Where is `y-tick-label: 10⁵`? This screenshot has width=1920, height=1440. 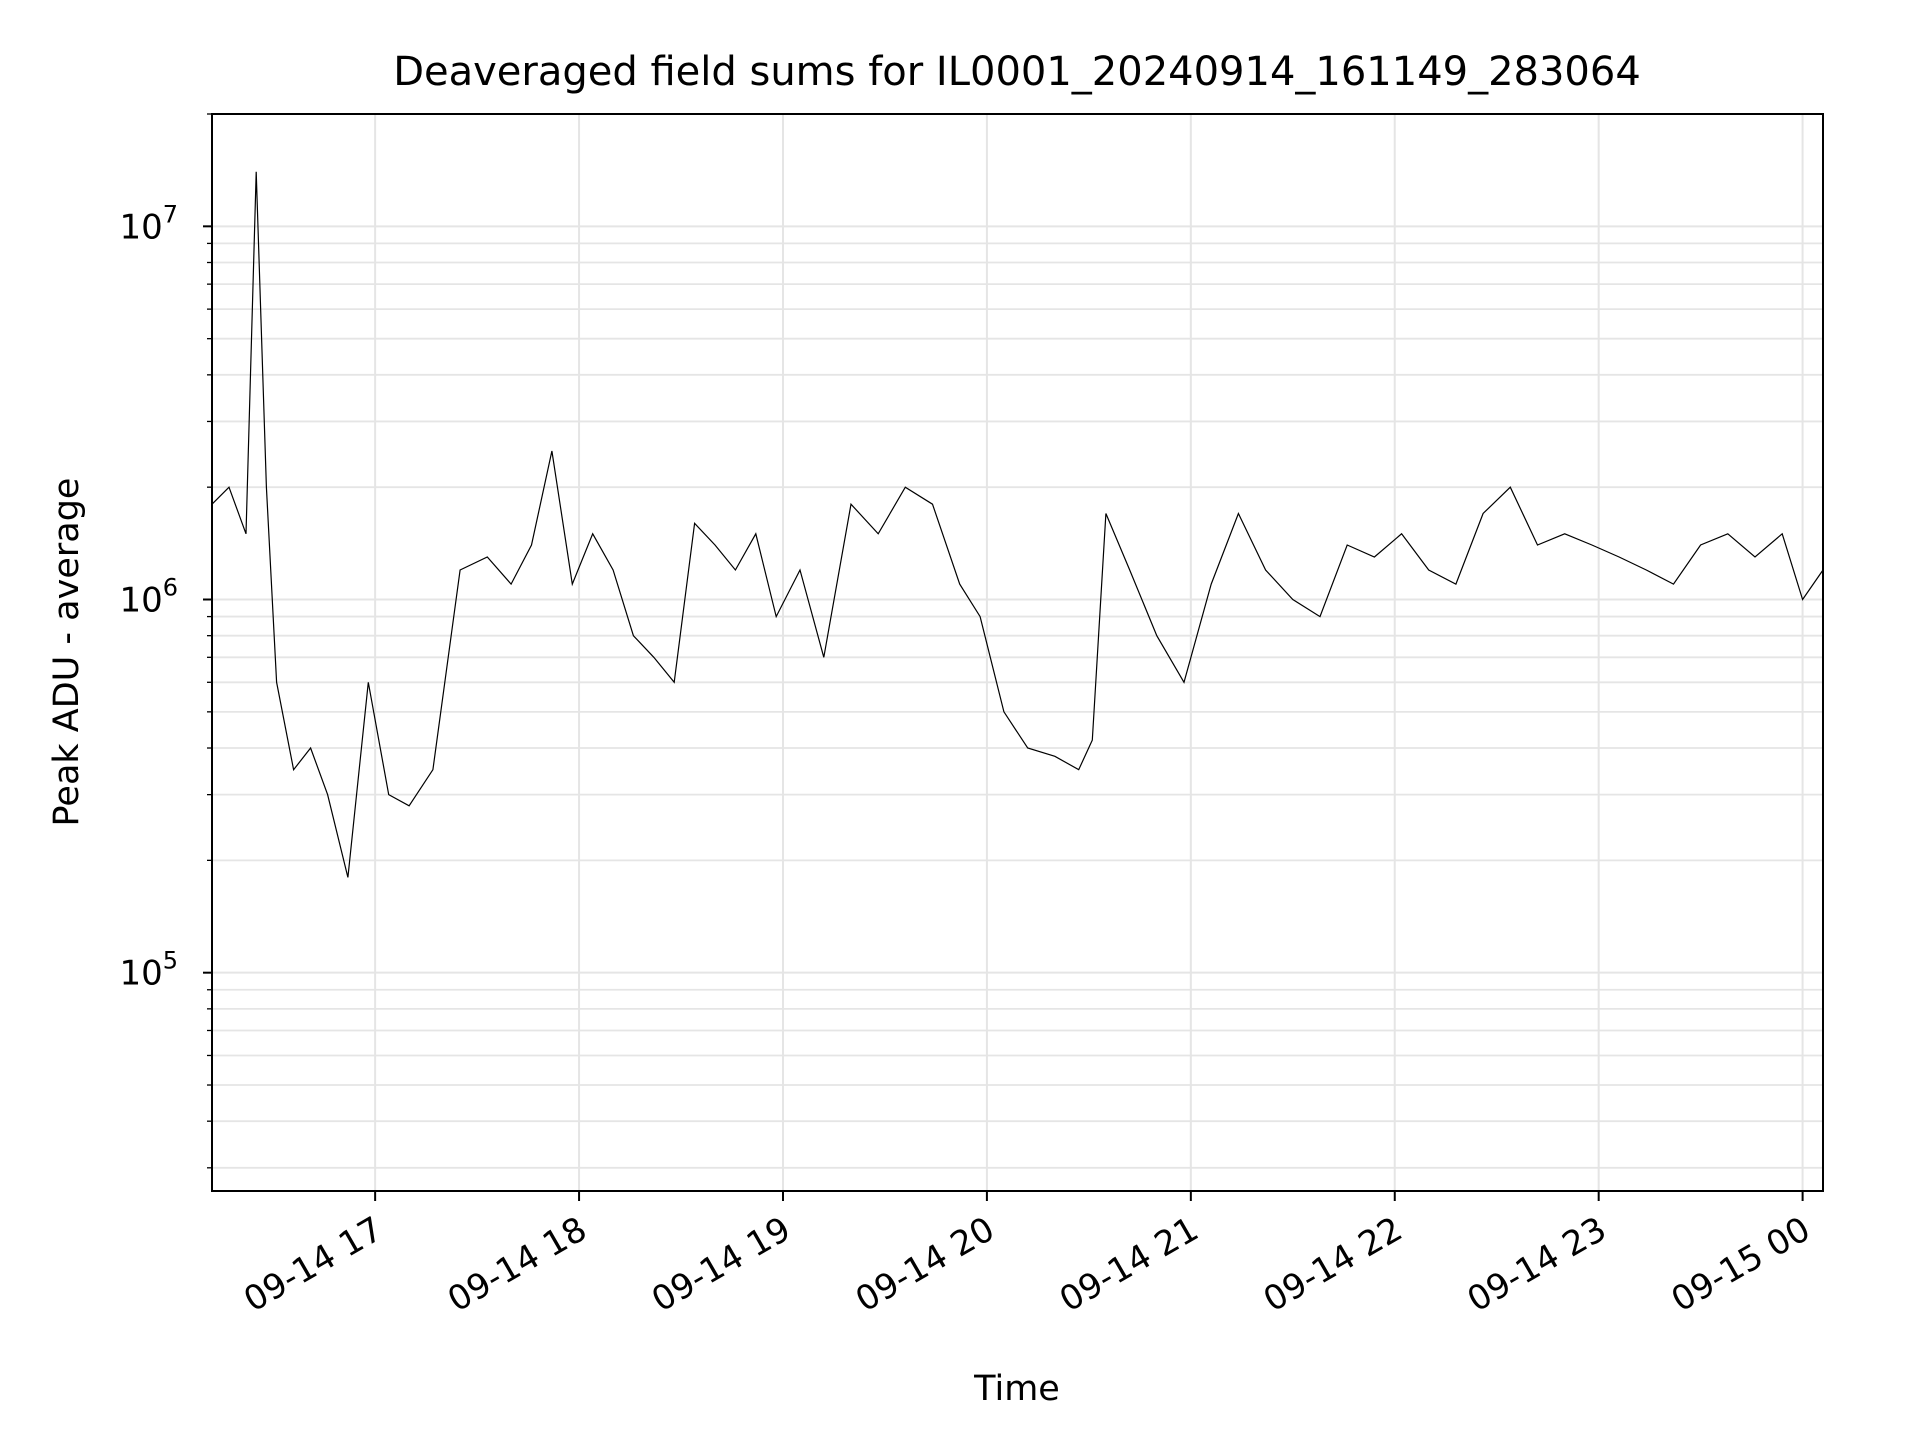
y-tick-label: 10⁵ is located at coordinates (148, 970).